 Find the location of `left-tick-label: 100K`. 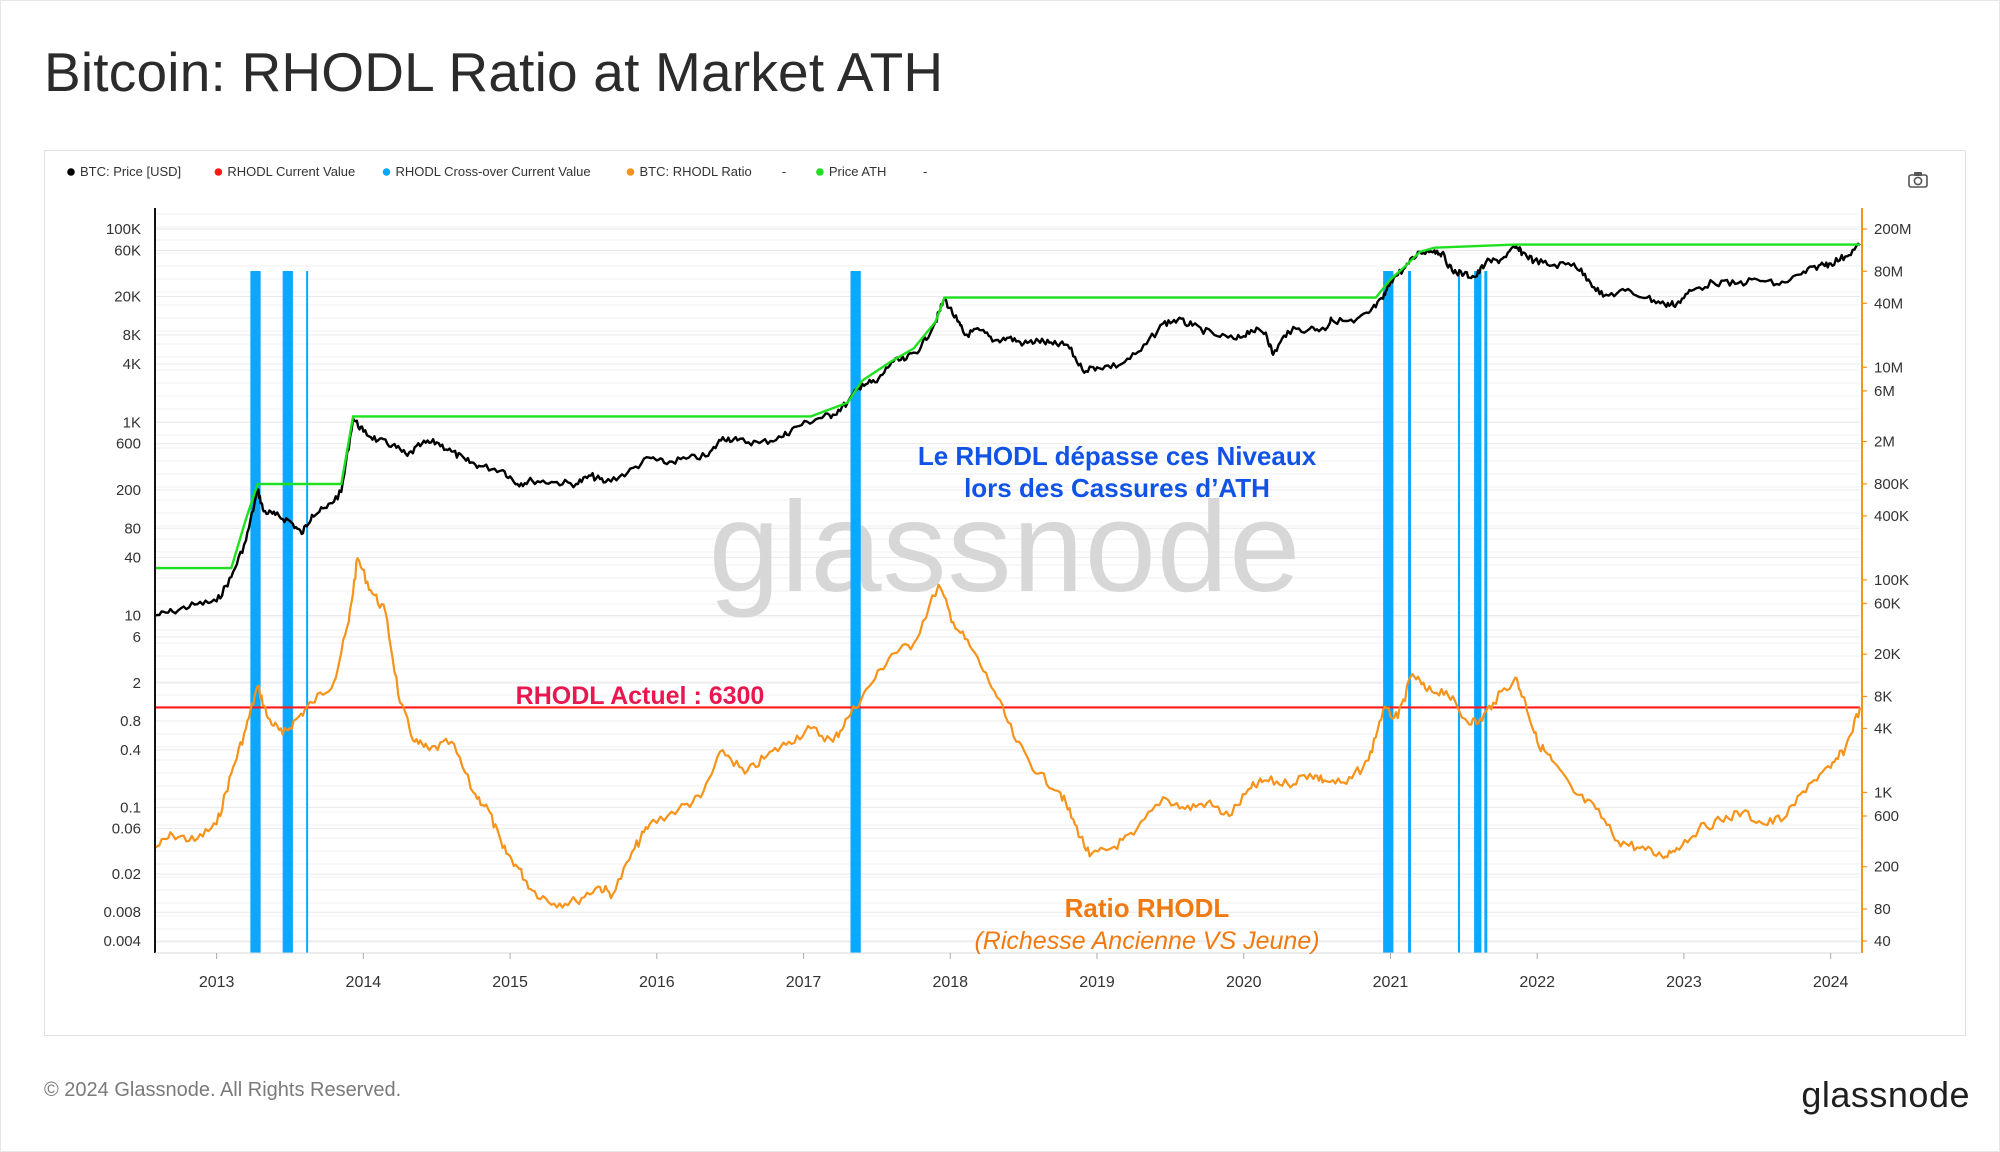

left-tick-label: 100K is located at coordinates (123, 229).